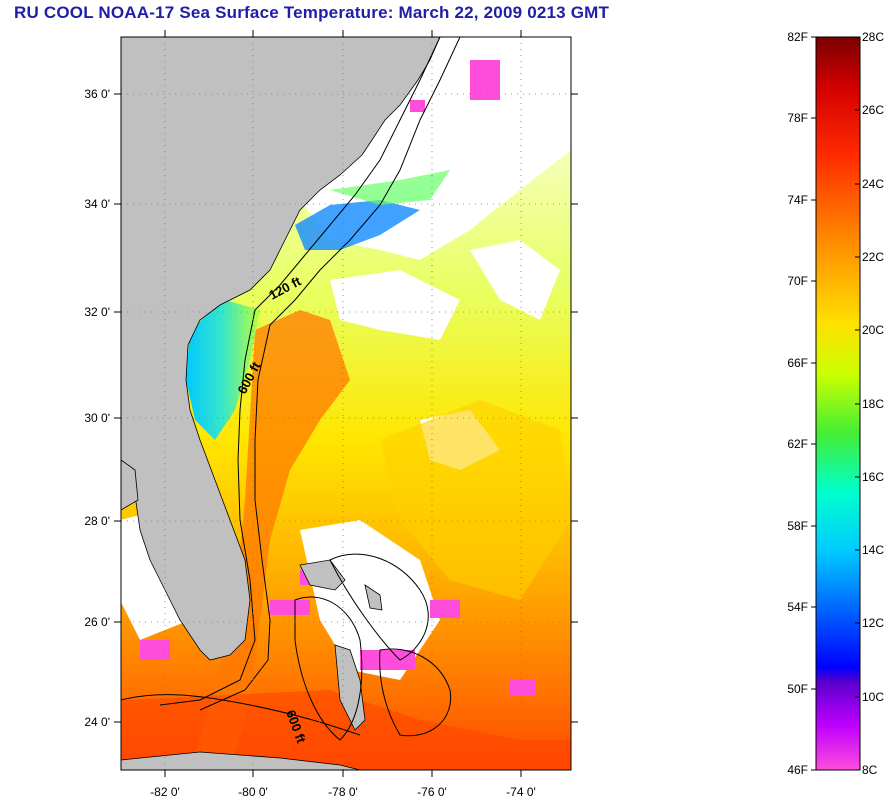 The width and height of the screenshot is (889, 801). I want to click on lat-label: 32 0', so click(97, 312).